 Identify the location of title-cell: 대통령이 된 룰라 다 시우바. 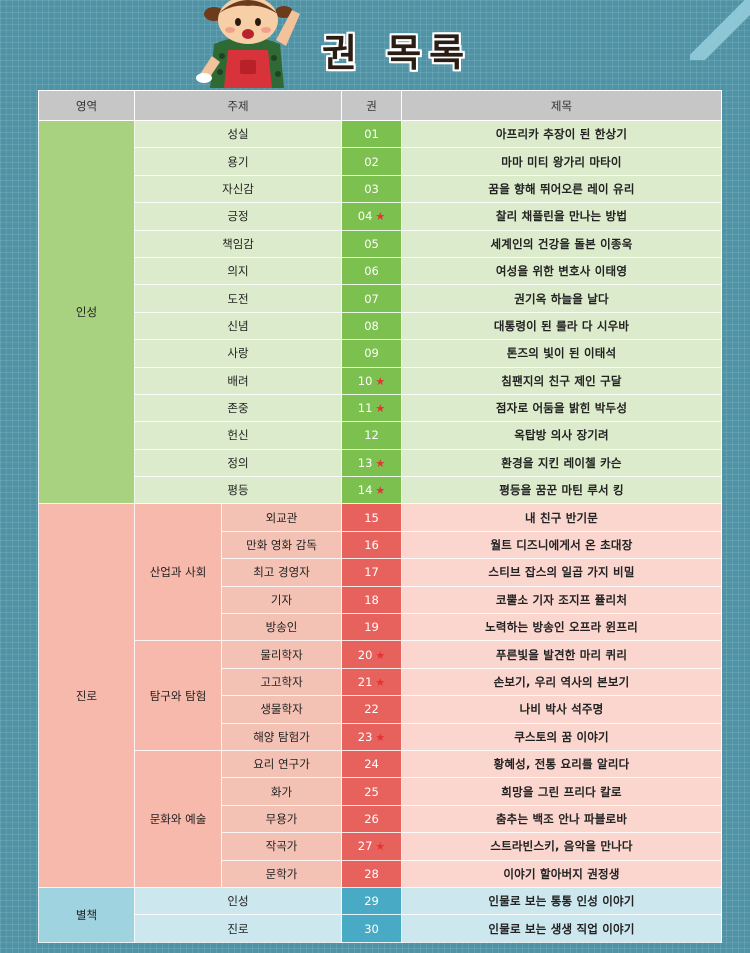
(562, 326).